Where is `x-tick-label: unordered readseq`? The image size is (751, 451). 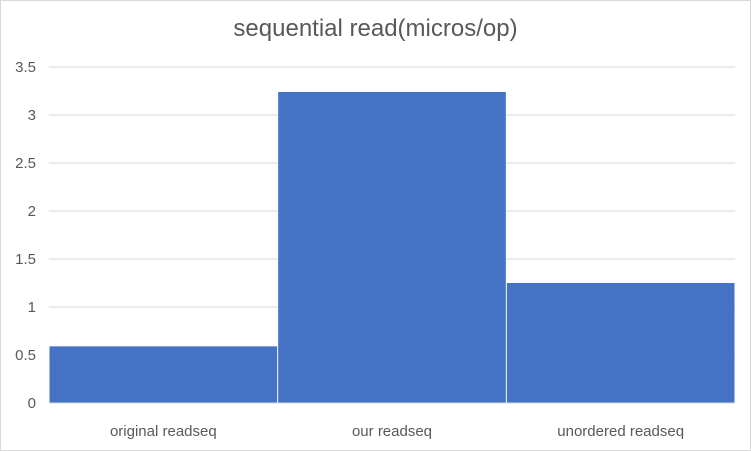 x-tick-label: unordered readseq is located at coordinates (620, 431).